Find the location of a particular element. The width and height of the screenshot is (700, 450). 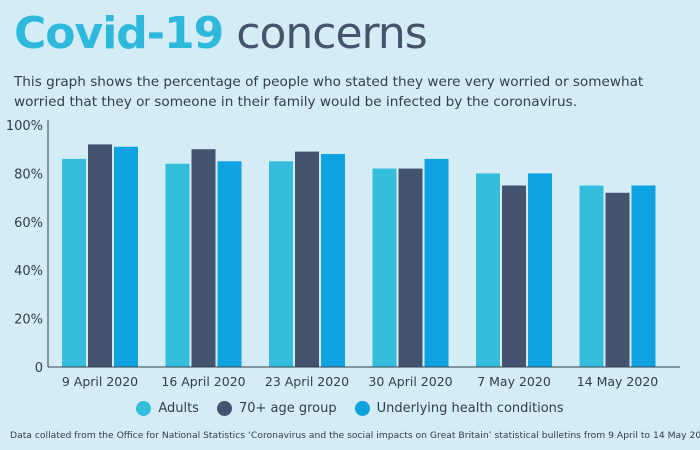

y-tick-label: 100% is located at coordinates (24, 126).